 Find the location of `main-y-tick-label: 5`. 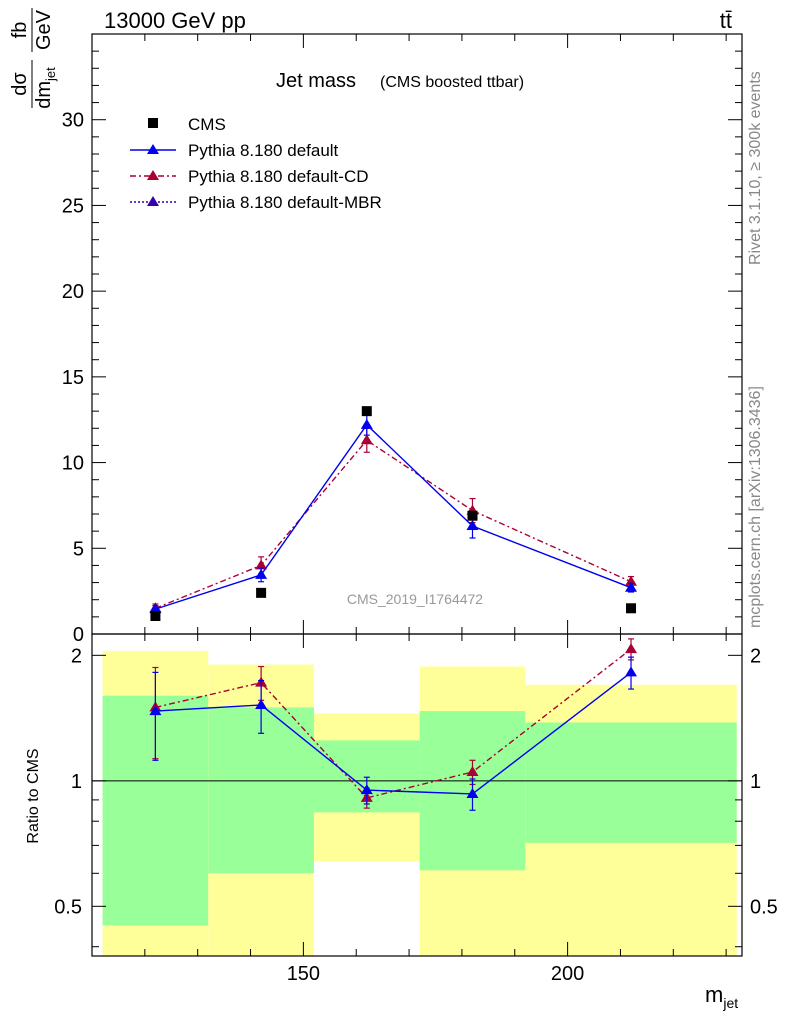

main-y-tick-label: 5 is located at coordinates (78, 549).